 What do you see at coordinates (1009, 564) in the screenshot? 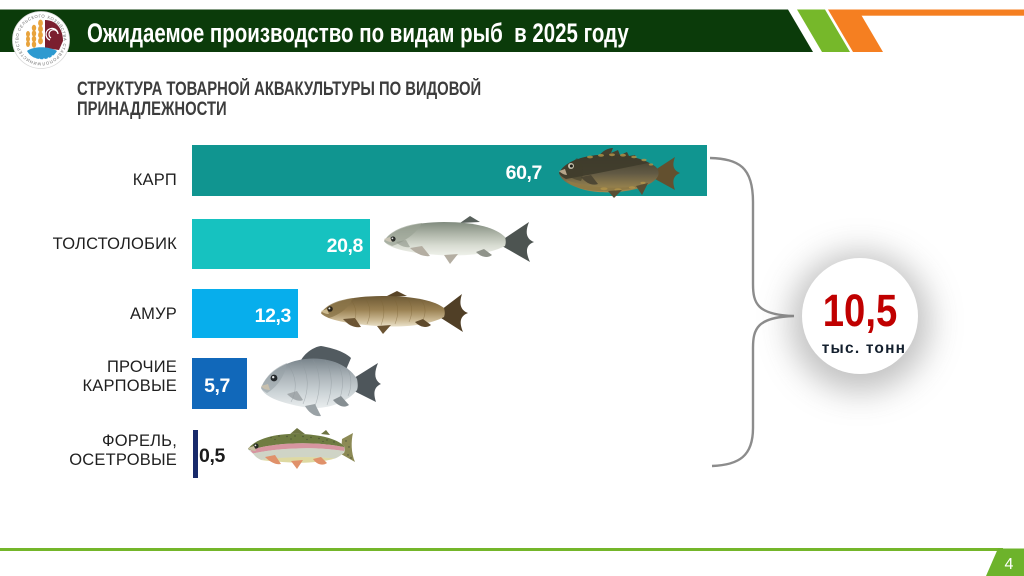
I see `svg-text: 4` at bounding box center [1009, 564].